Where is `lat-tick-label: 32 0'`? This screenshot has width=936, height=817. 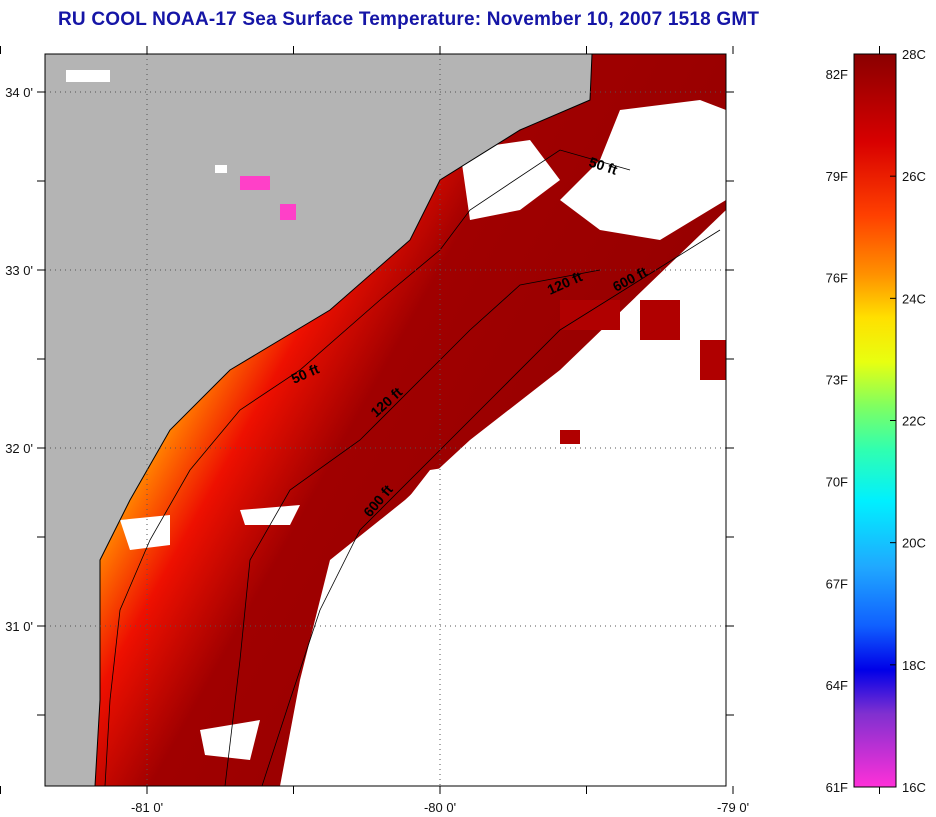
lat-tick-label: 32 0' is located at coordinates (19, 448).